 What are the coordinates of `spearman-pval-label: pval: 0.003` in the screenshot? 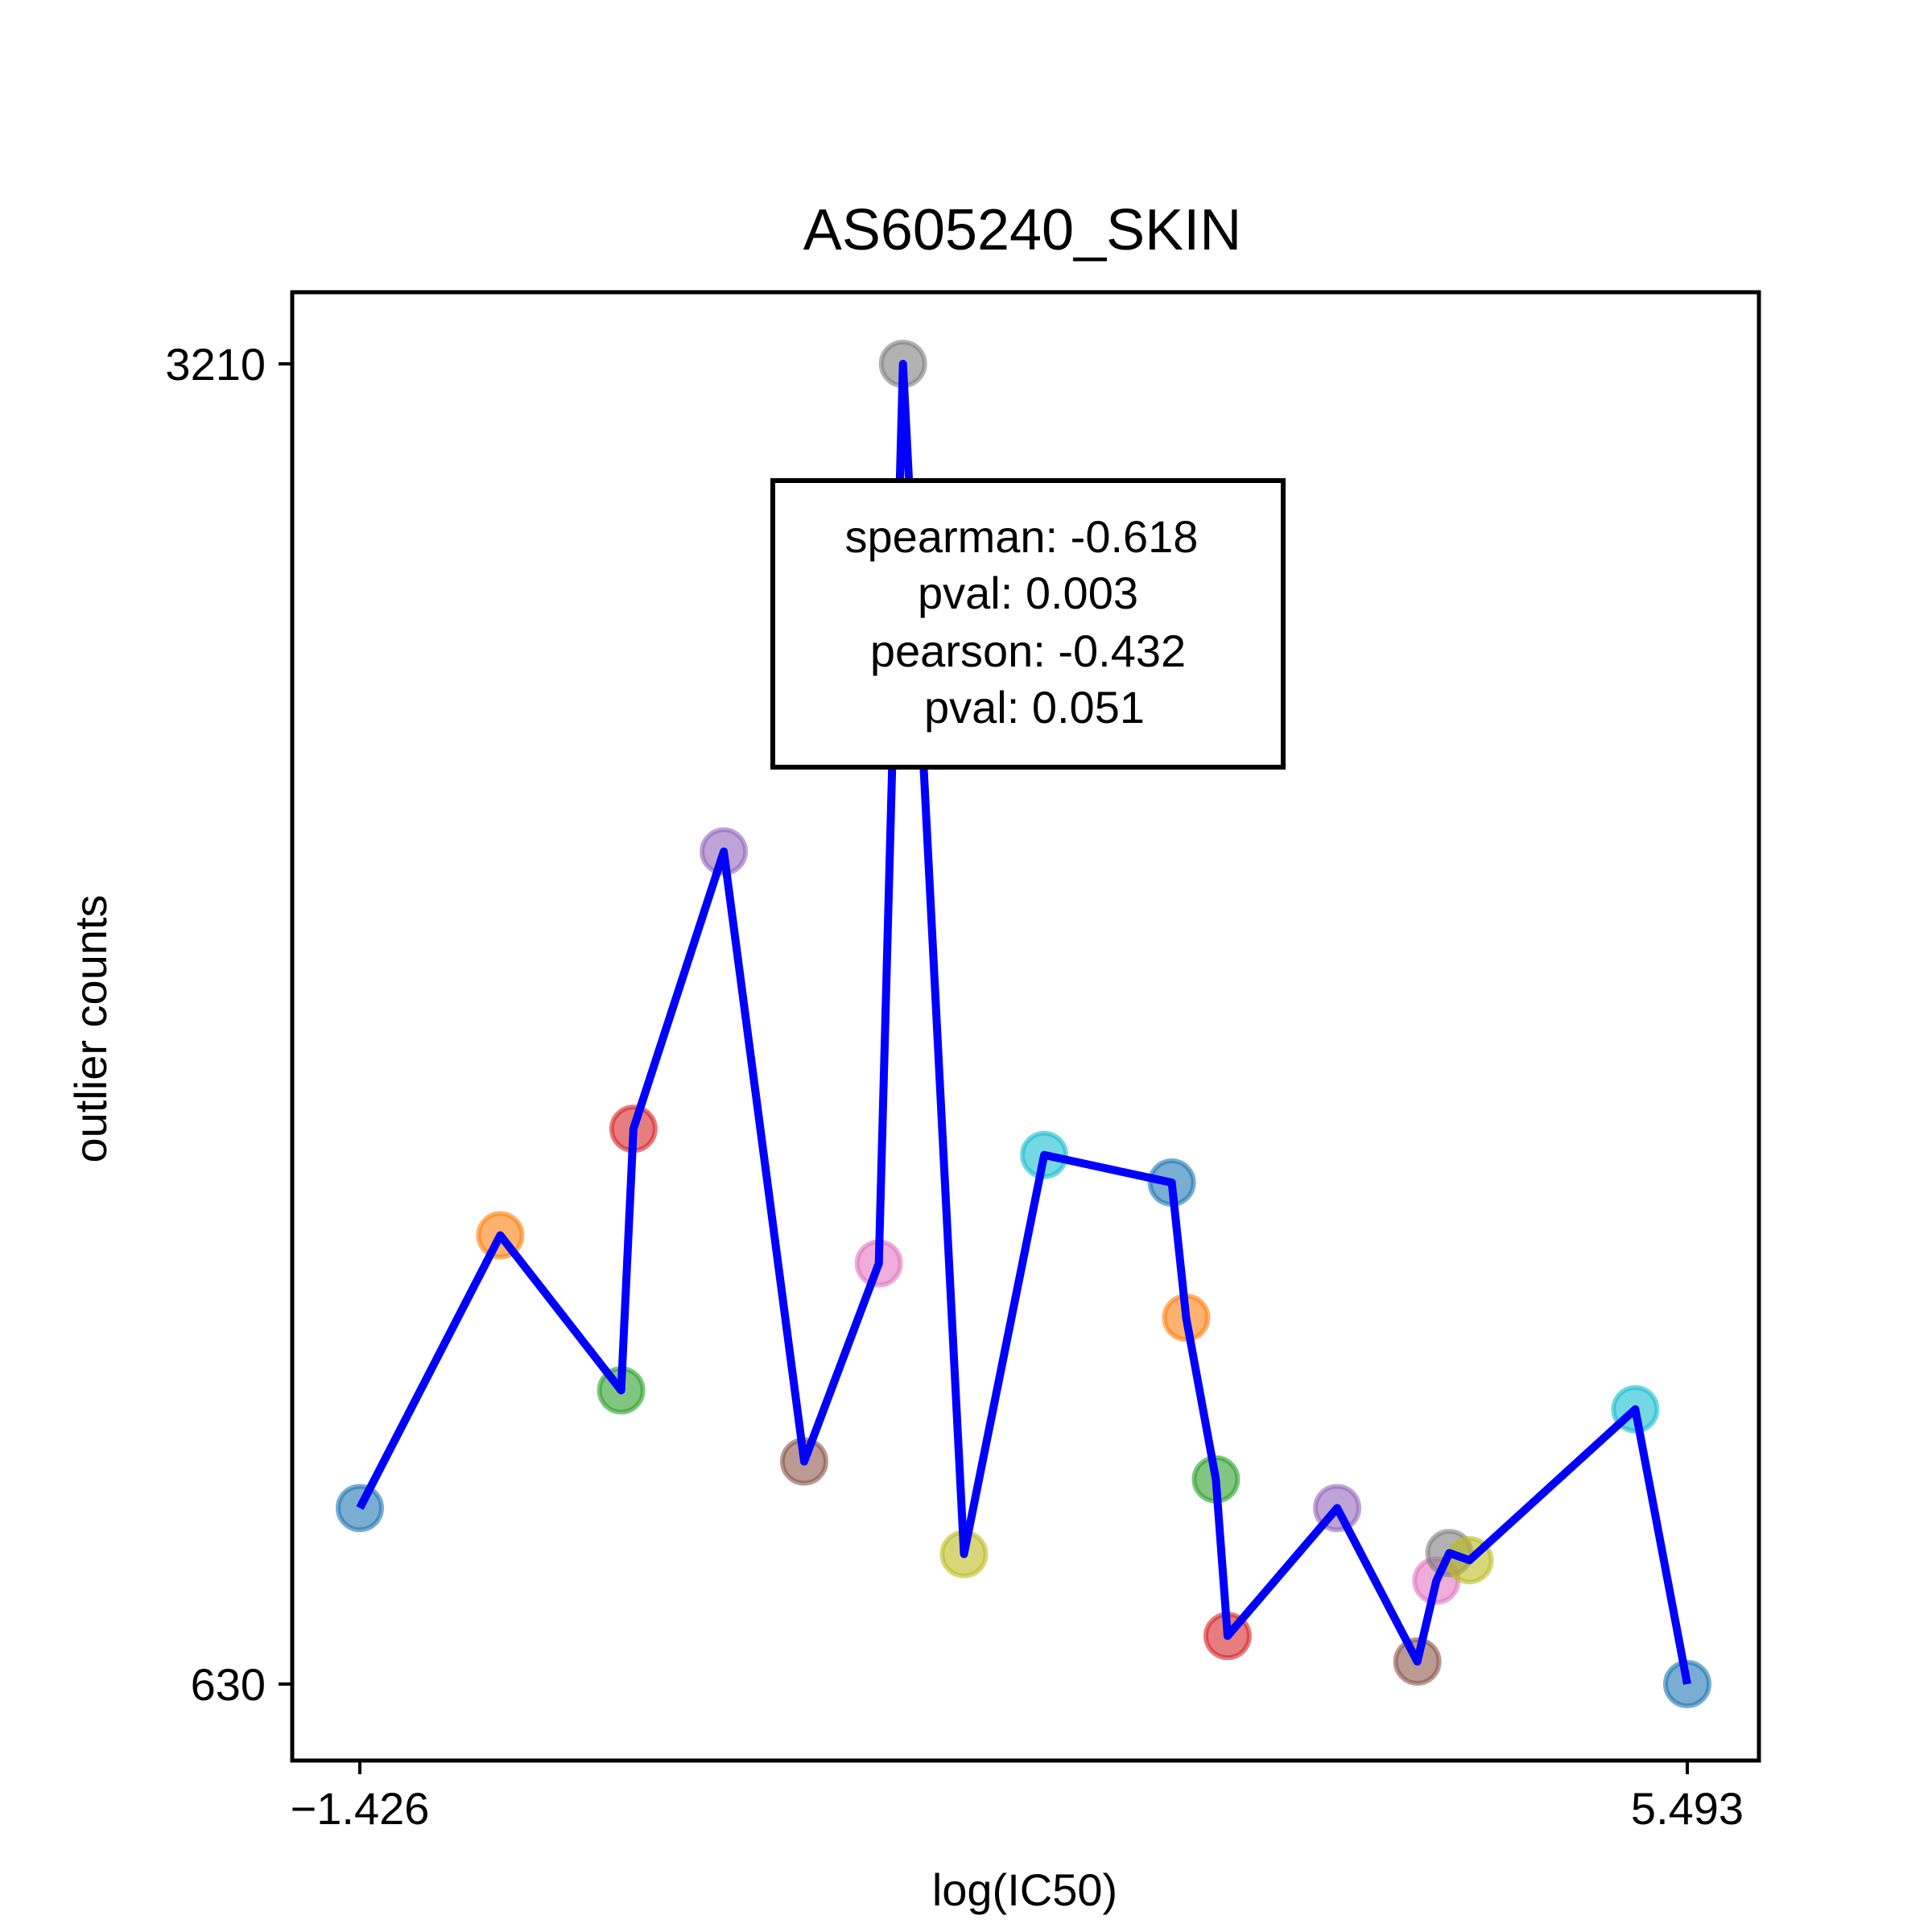 It's located at (1028, 593).